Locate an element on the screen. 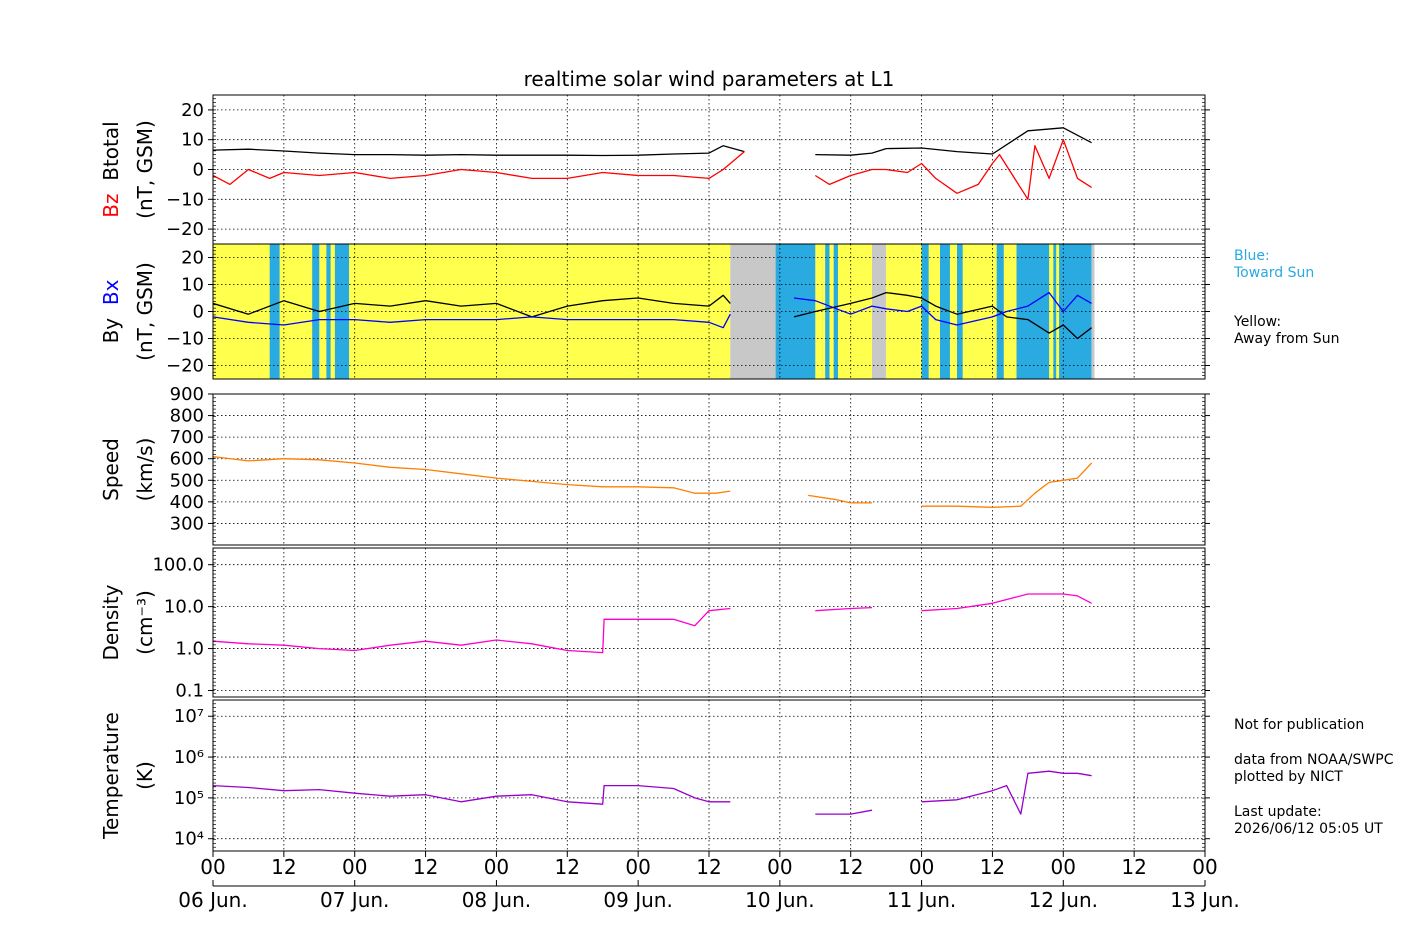 The width and height of the screenshot is (1417, 944). y-axis-label-part: Btotal is located at coordinates (111, 157).